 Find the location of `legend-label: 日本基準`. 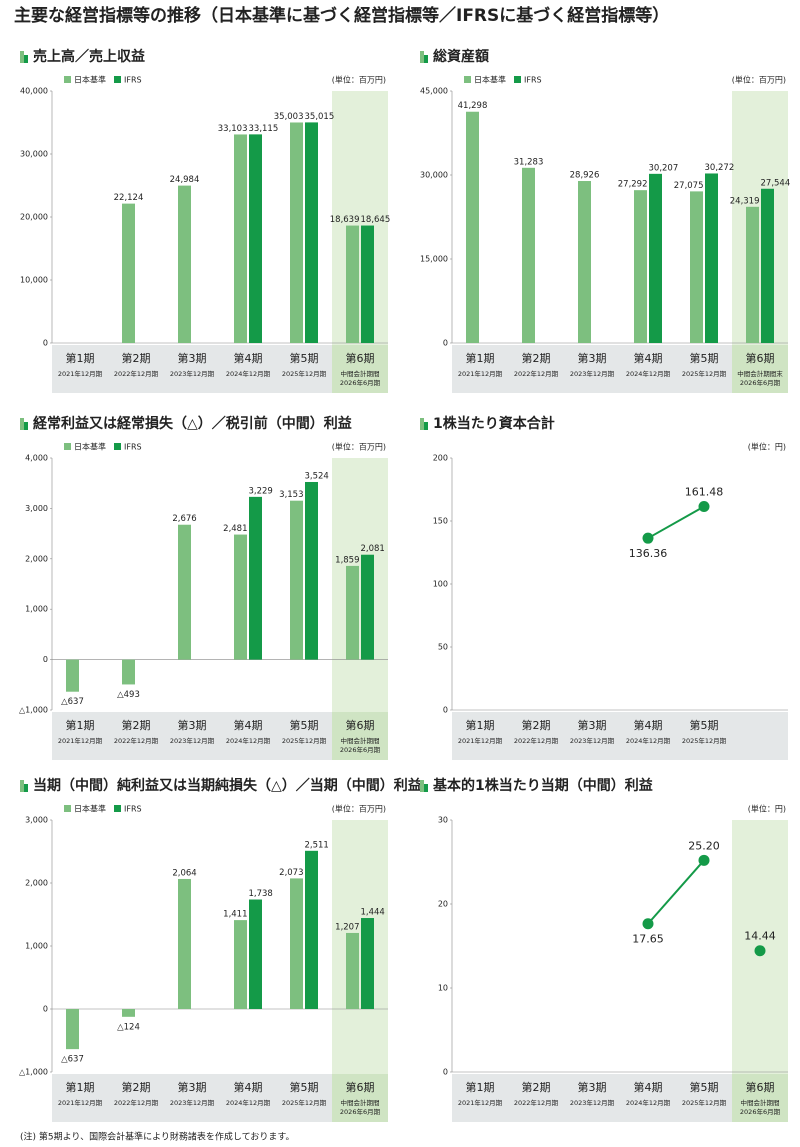

legend-label: 日本基準 is located at coordinates (490, 80).